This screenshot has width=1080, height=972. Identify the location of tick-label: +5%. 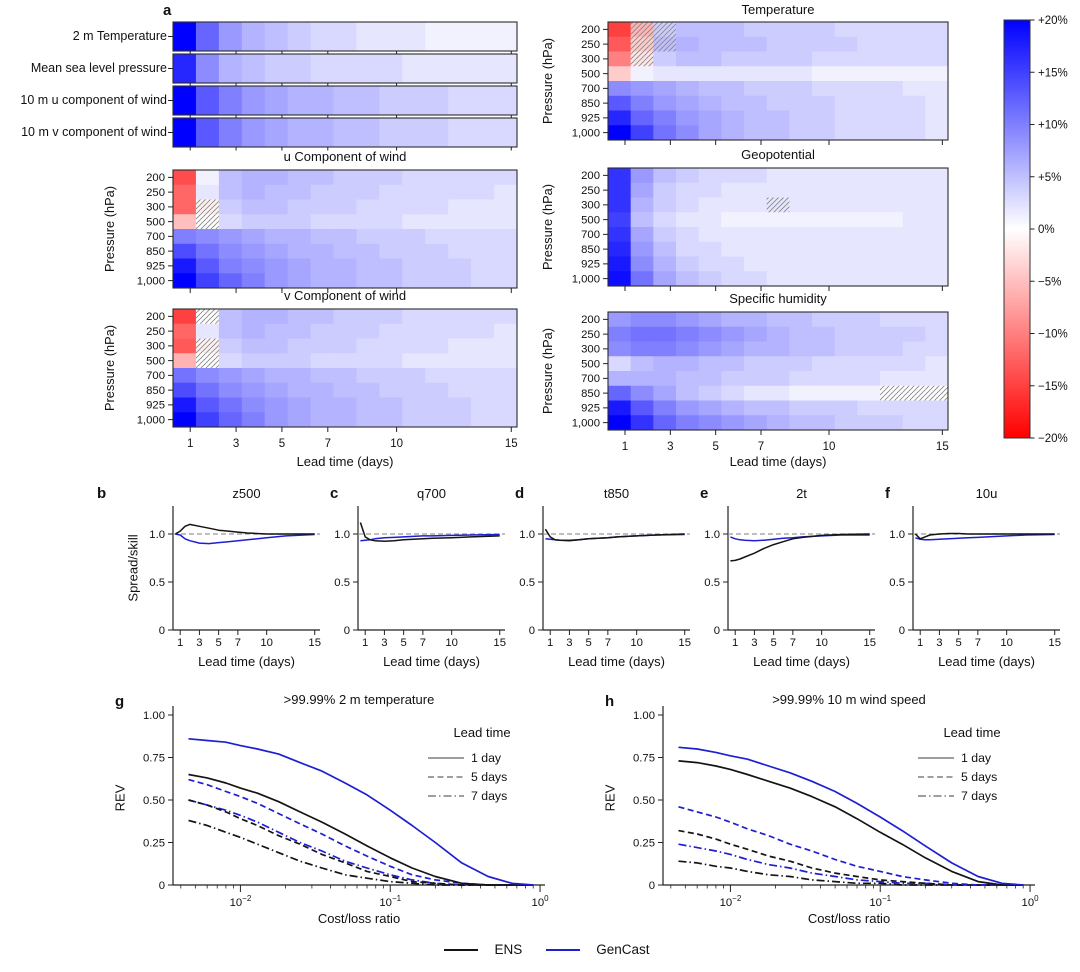
(1049, 178).